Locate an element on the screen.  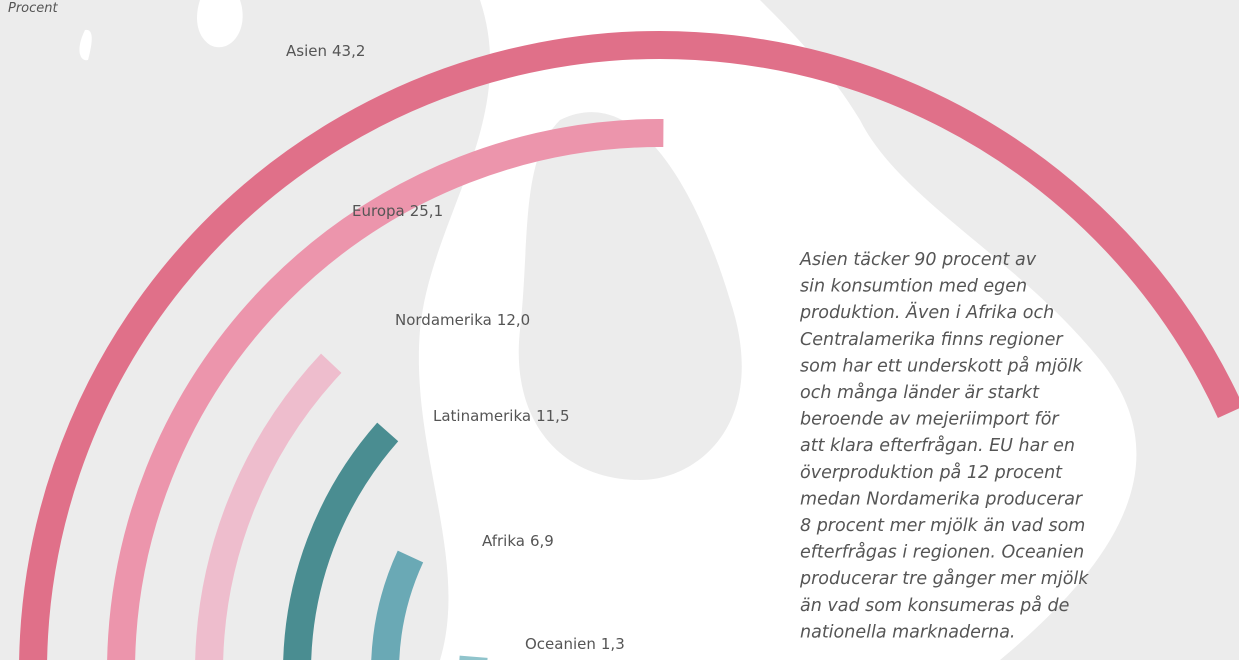
value-label: 6,9 is located at coordinates (542, 541).